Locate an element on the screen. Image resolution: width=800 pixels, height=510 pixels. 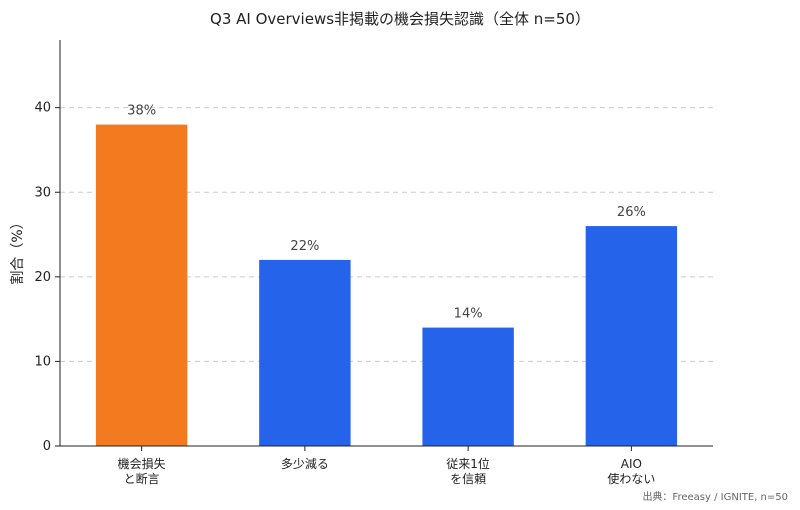
bar-value-label: 22% is located at coordinates (304, 246).